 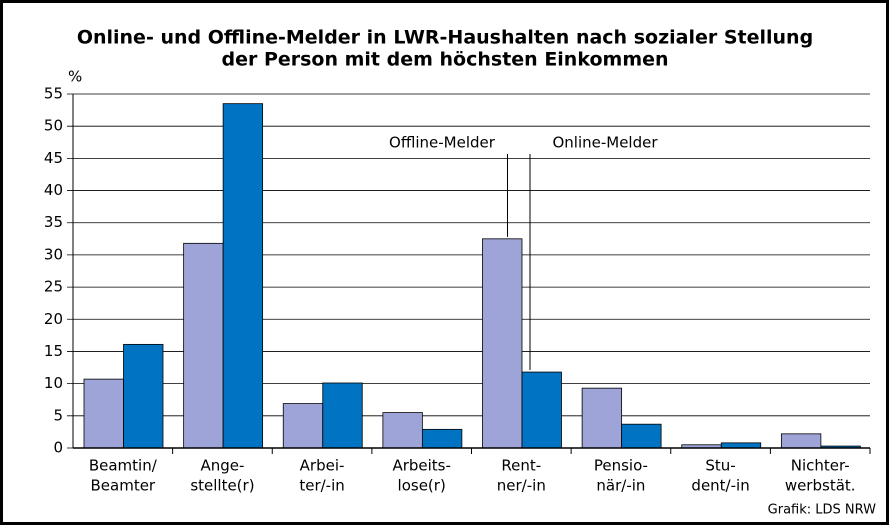 I want to click on x-tick-label: lose(r), so click(x=422, y=486).